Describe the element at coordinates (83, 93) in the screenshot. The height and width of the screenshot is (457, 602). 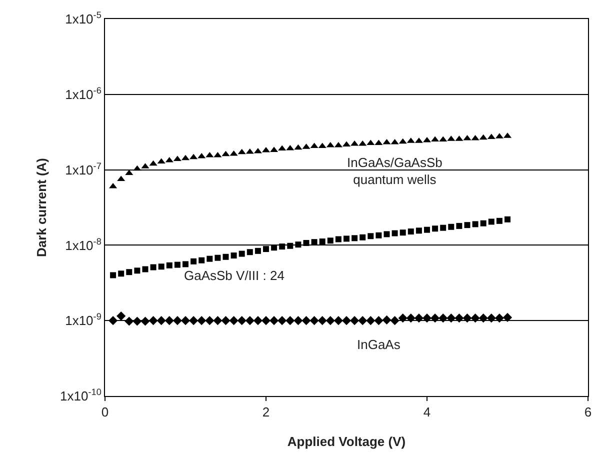
I see `y-tick-label: 1x10$^{-6}$` at that location.